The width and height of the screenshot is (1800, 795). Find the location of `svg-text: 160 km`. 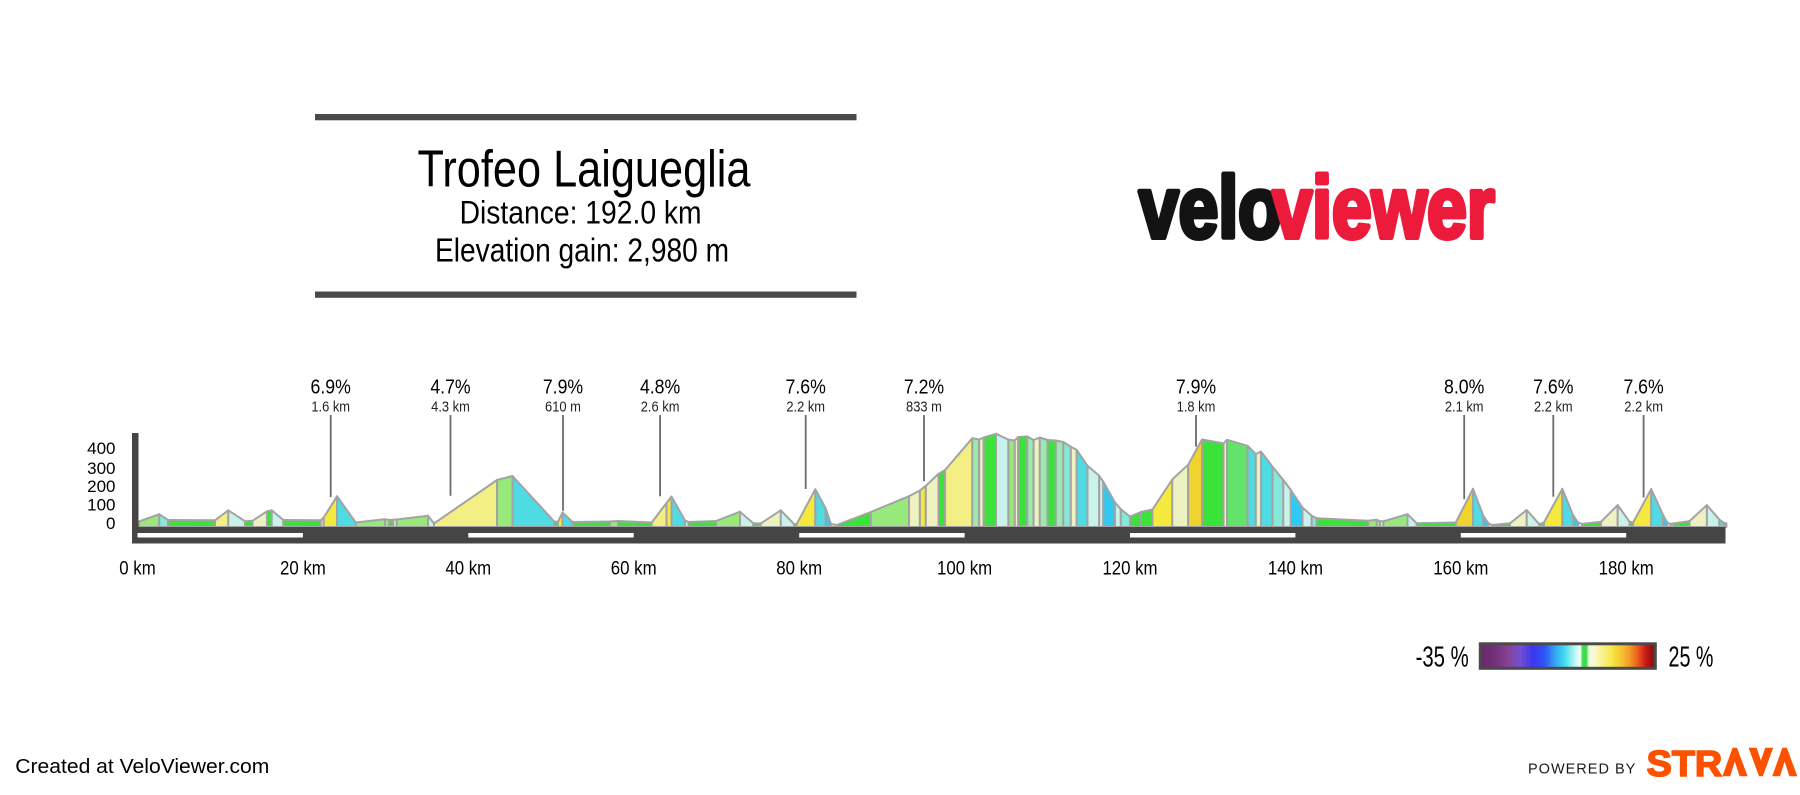

svg-text: 160 km is located at coordinates (1460, 569).